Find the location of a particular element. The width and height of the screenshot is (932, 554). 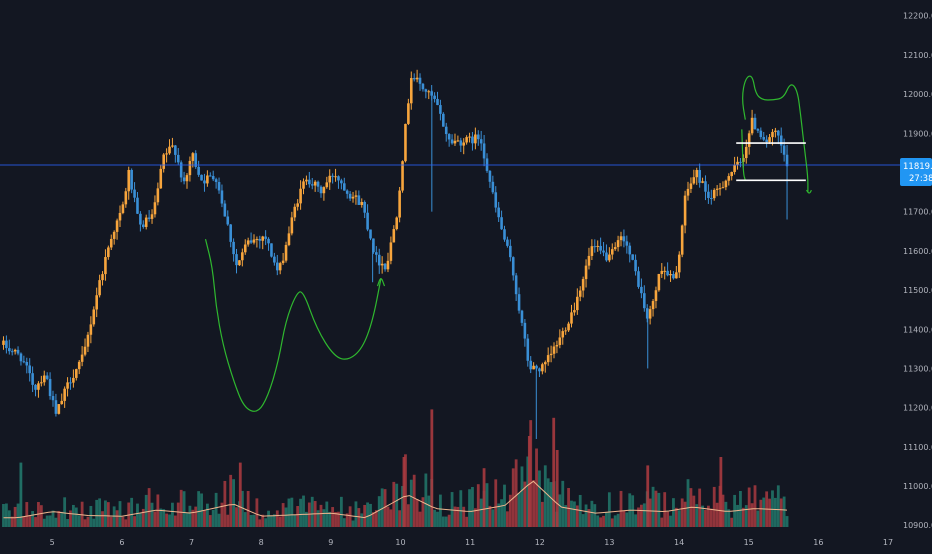

volume-moving-average is located at coordinates (395, 499).